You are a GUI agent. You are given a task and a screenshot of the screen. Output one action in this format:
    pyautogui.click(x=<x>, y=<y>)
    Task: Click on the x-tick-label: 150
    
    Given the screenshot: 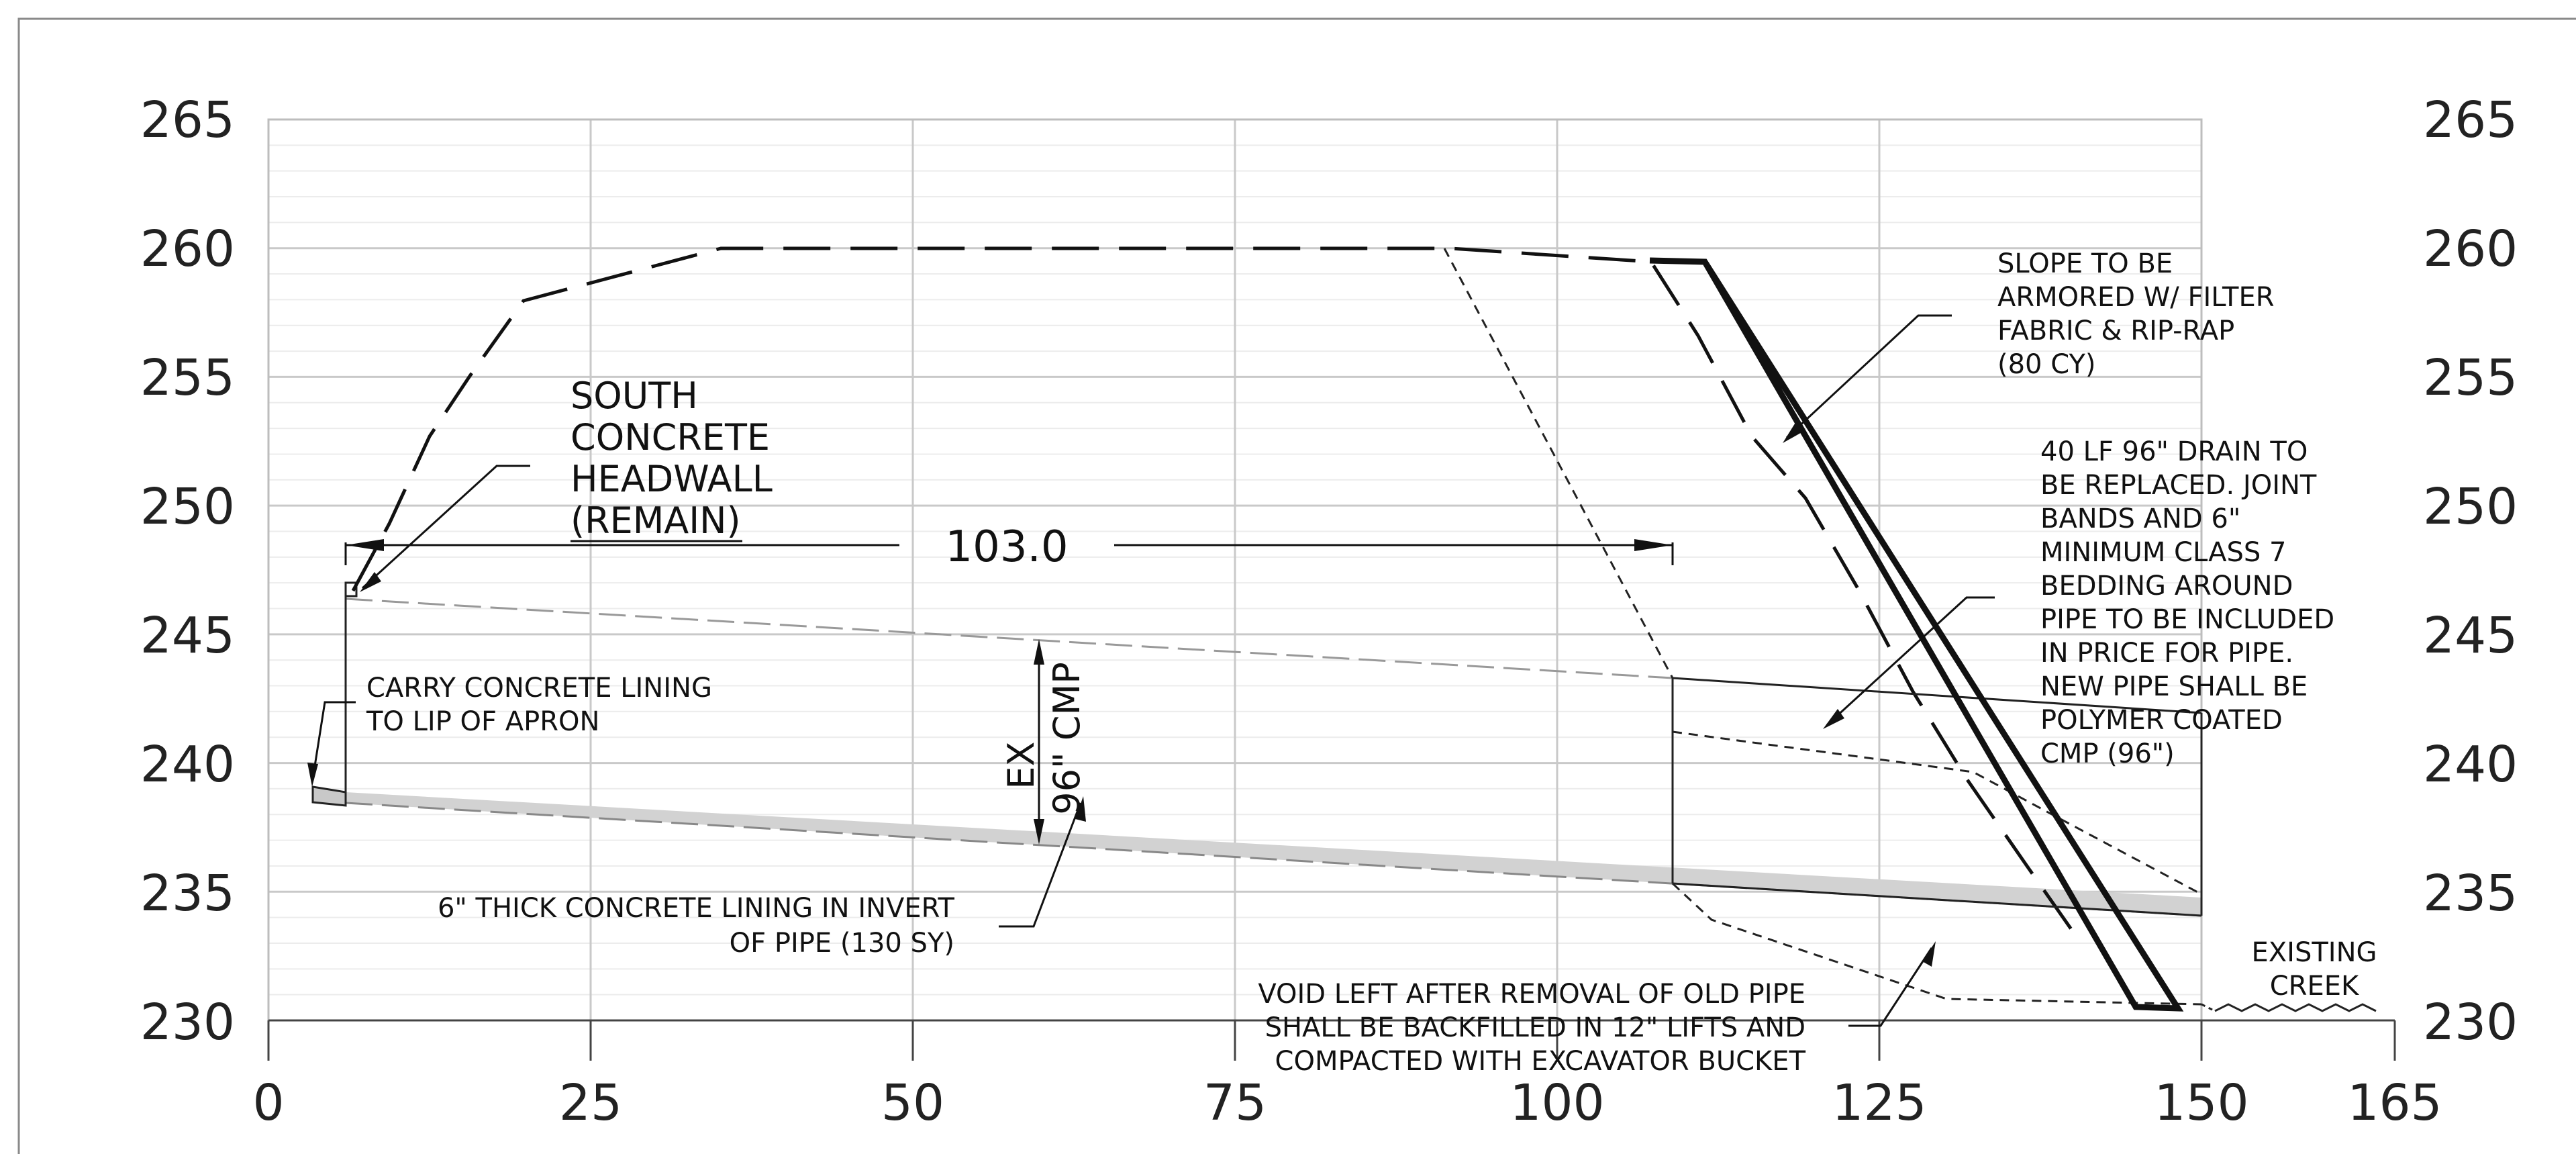 What is the action you would take?
    pyautogui.click(x=2201, y=1103)
    